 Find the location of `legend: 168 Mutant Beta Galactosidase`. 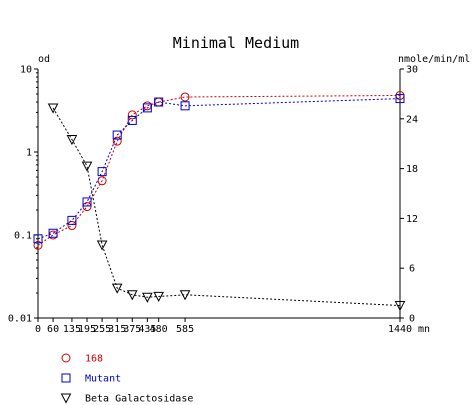

legend: 168 Mutant Beta Galactosidase is located at coordinates (126, 379).